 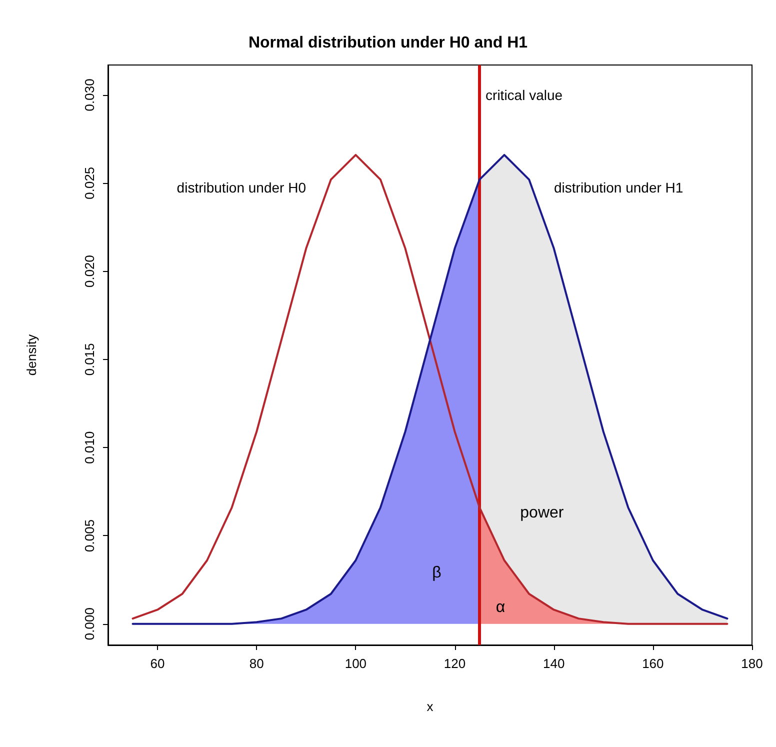 What do you see at coordinates (455, 663) in the screenshot?
I see `x-tick-label: 120` at bounding box center [455, 663].